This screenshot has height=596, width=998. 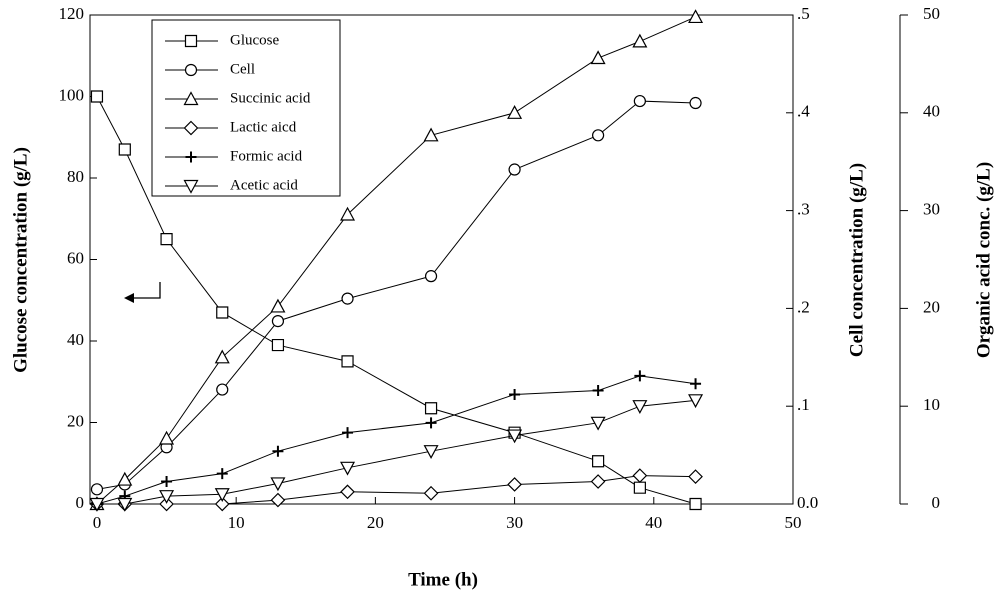 What do you see at coordinates (263, 127) in the screenshot?
I see `legend-label: Lactic aicd` at bounding box center [263, 127].